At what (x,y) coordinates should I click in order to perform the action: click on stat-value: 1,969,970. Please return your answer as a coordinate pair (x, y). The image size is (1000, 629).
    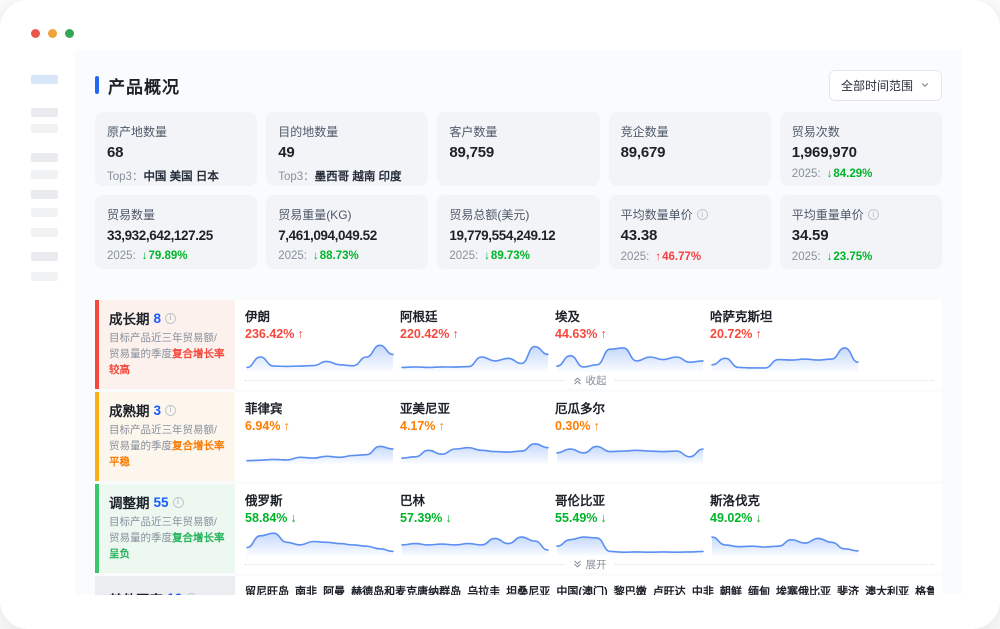
    Looking at the image, I should click on (824, 152).